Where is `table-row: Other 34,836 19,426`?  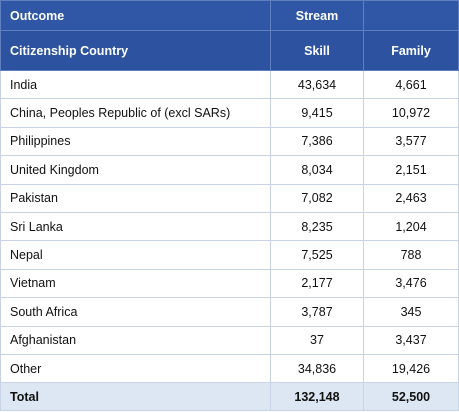
table-row: Other 34,836 19,426 is located at coordinates (229, 368).